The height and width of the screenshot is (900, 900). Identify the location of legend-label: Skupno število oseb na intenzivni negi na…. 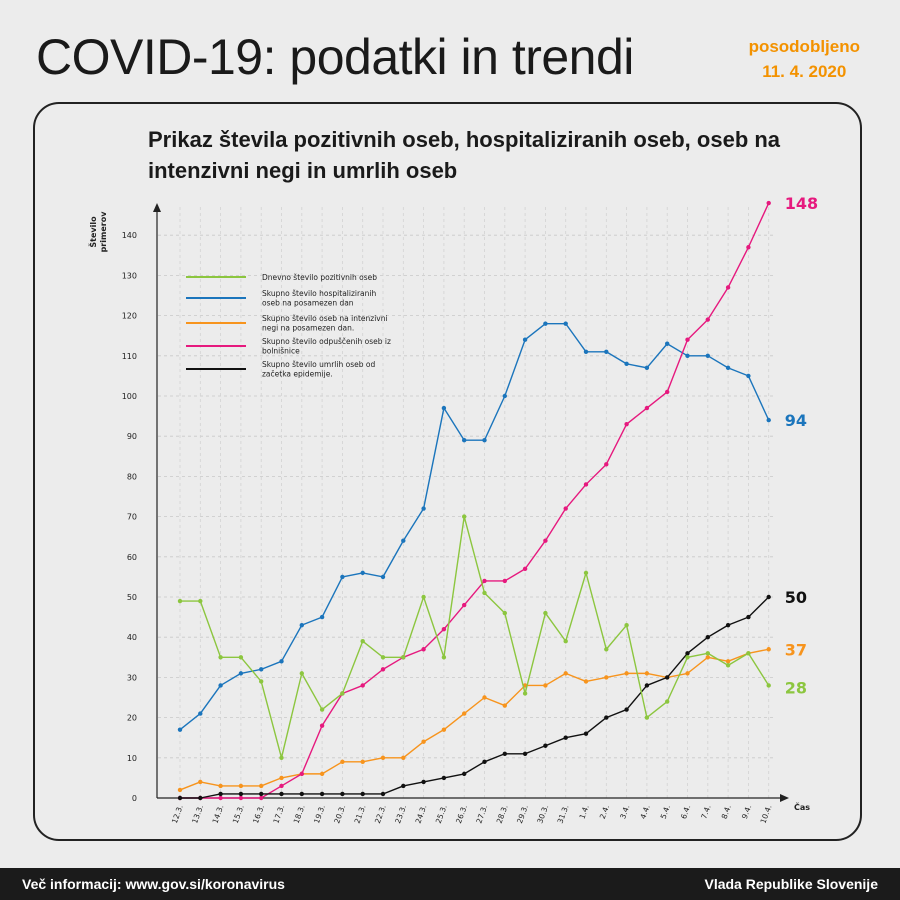
(325, 323).